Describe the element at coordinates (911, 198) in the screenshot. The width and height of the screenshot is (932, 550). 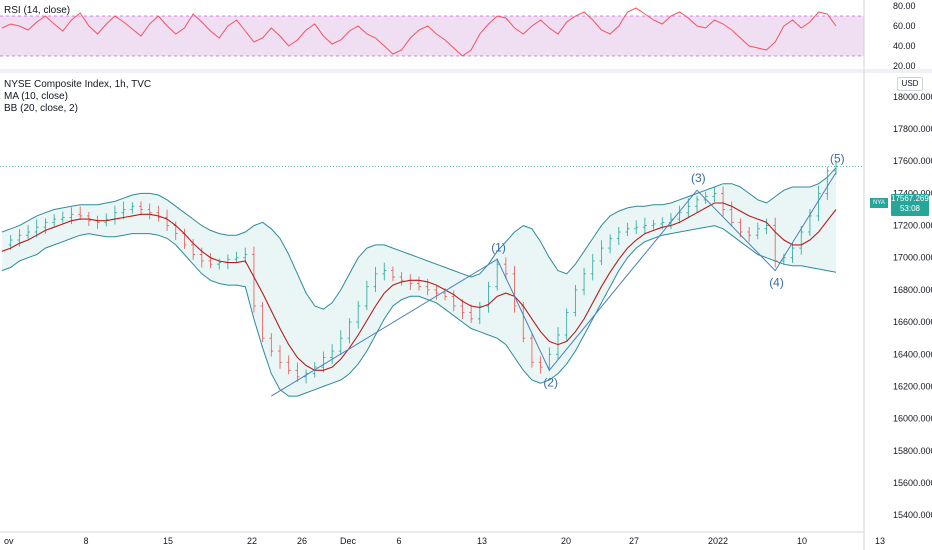
I see `last-price: 17567.2692` at that location.